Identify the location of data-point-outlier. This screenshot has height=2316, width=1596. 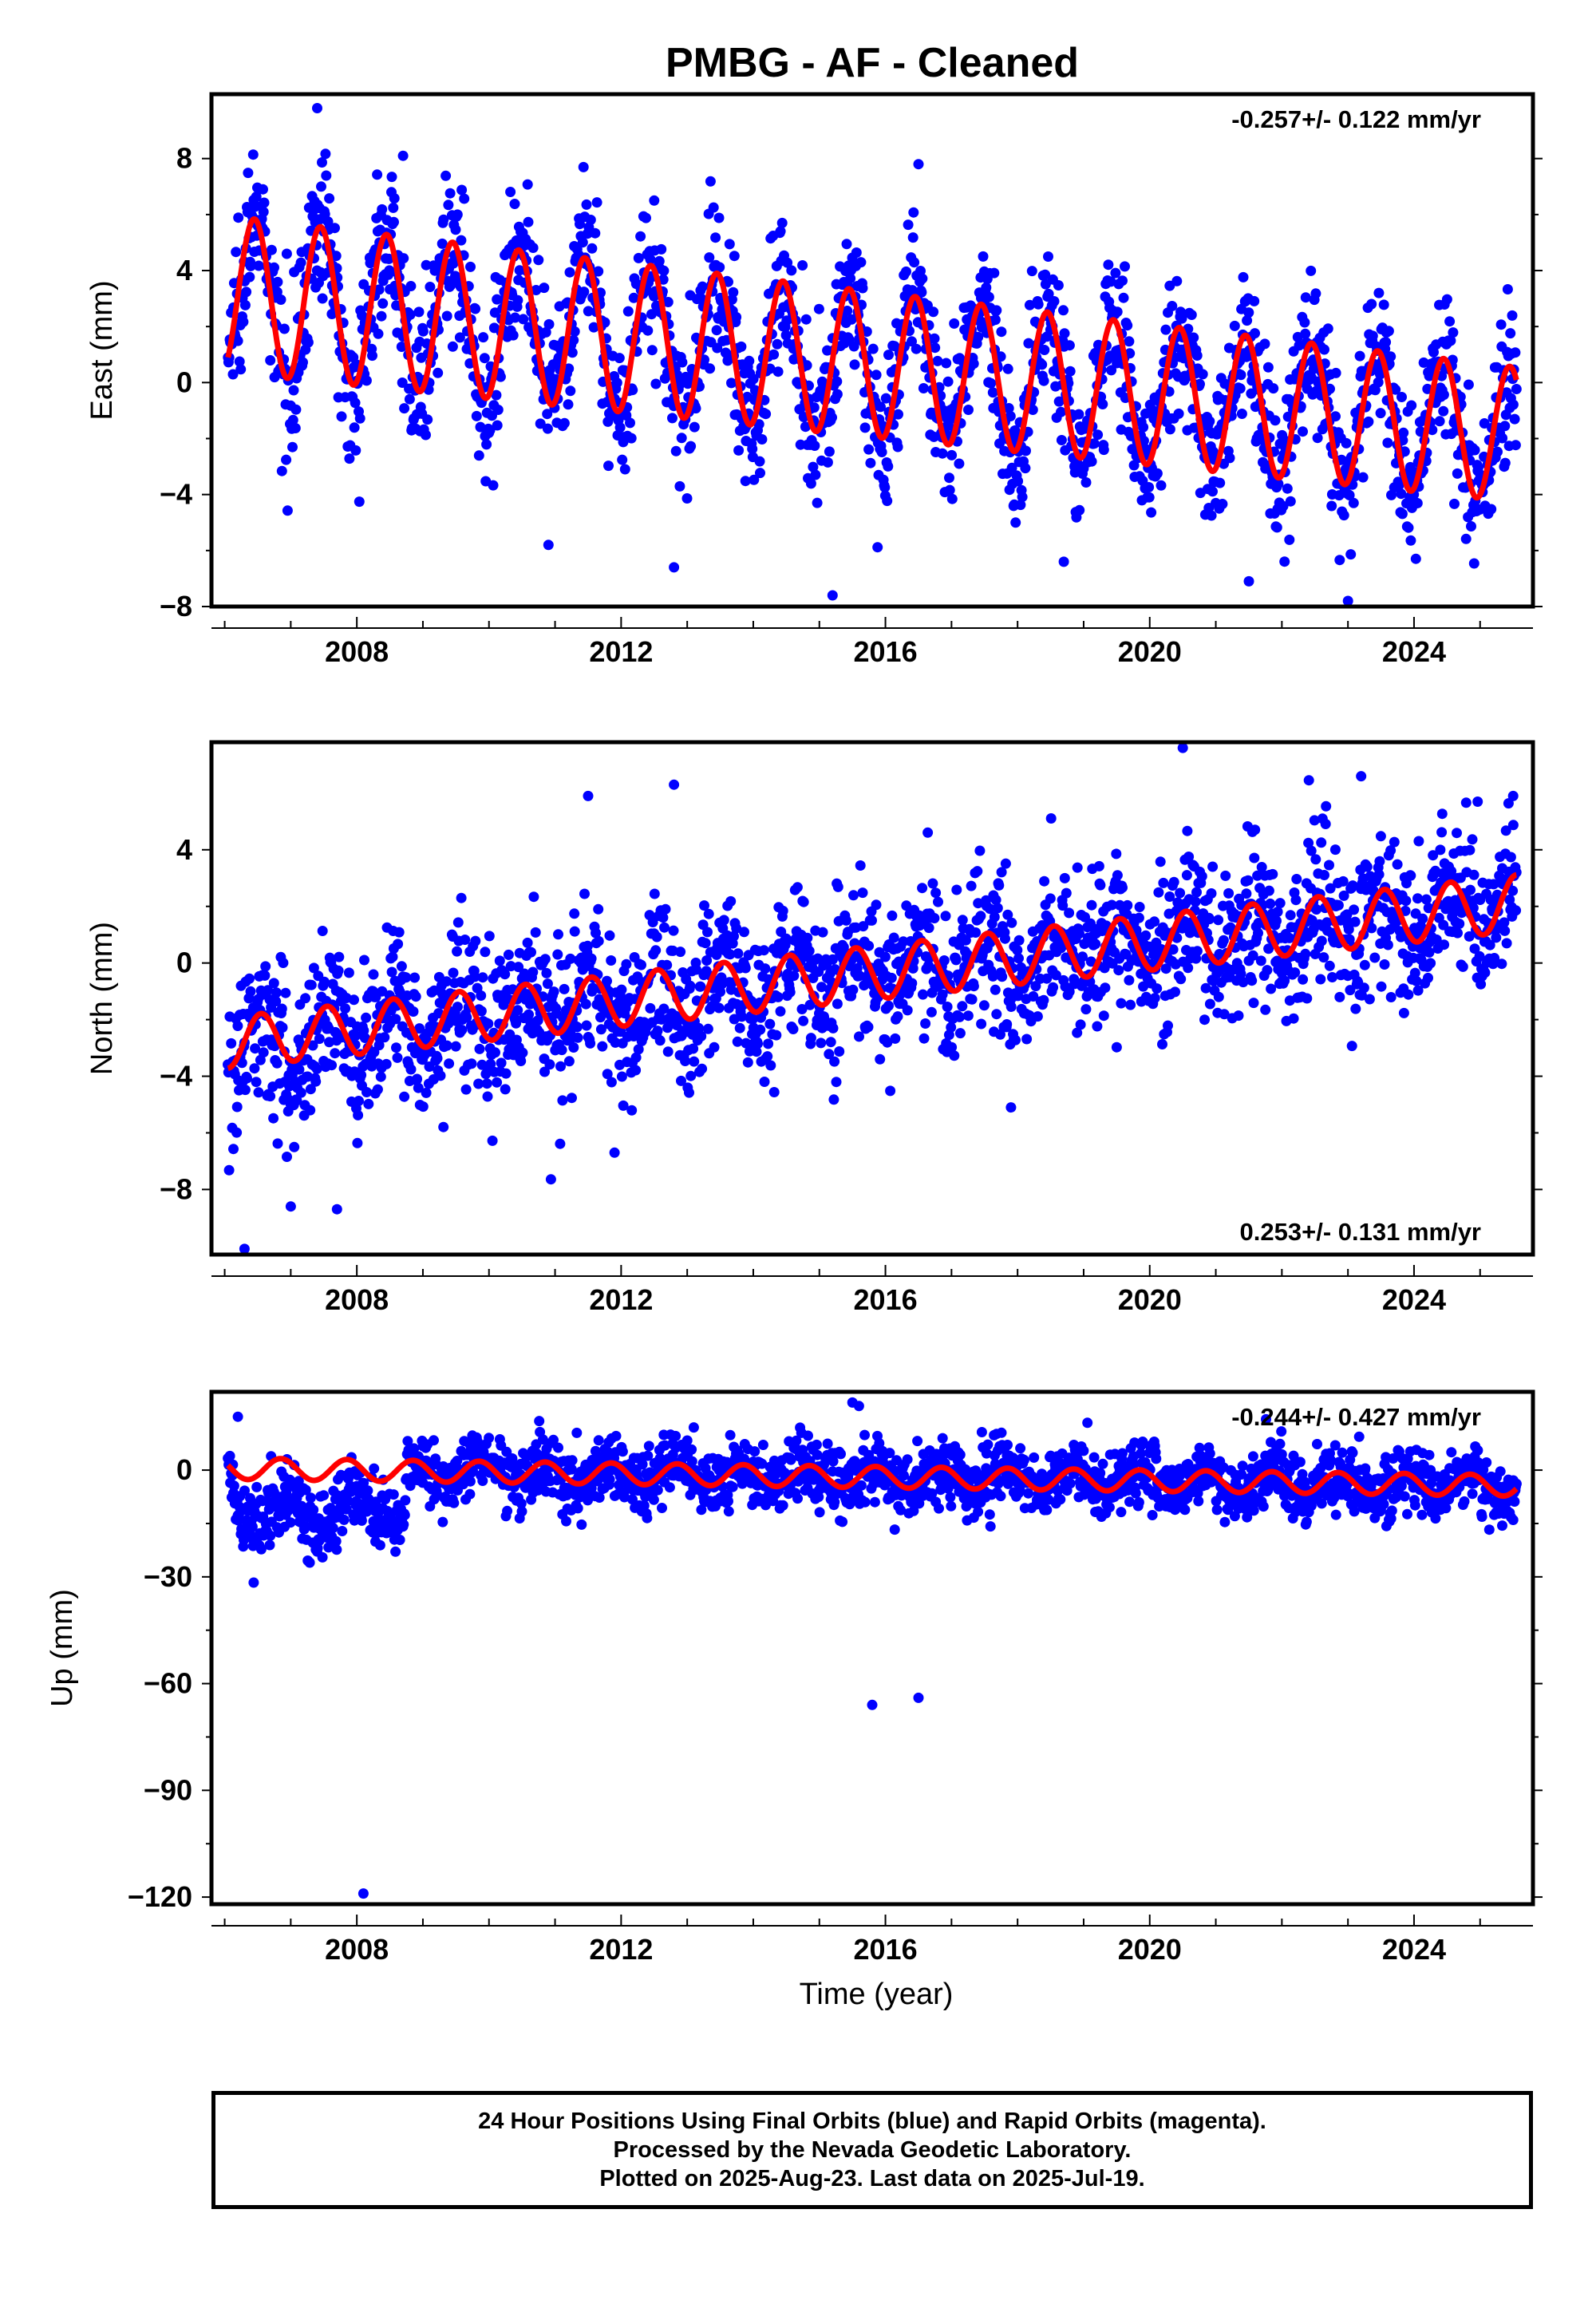
(654, 200).